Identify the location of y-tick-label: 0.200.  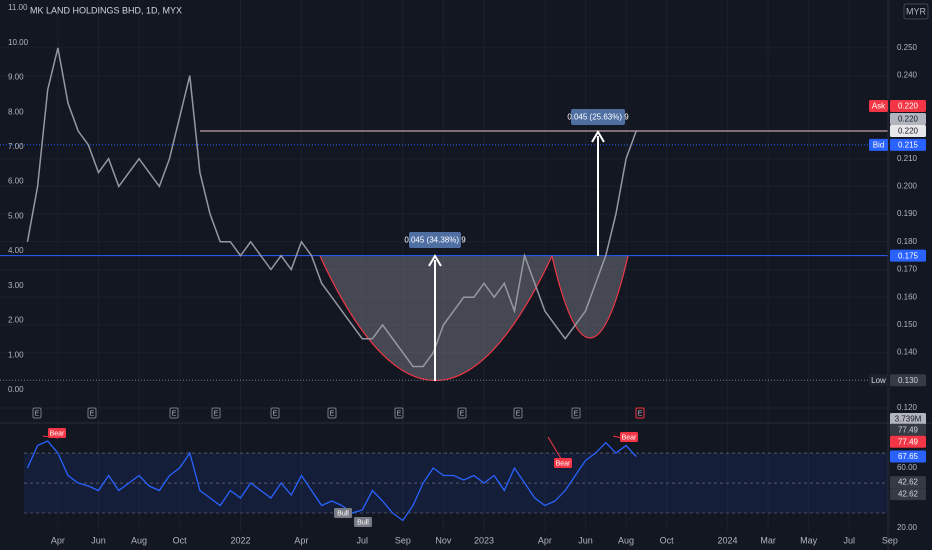
(907, 186).